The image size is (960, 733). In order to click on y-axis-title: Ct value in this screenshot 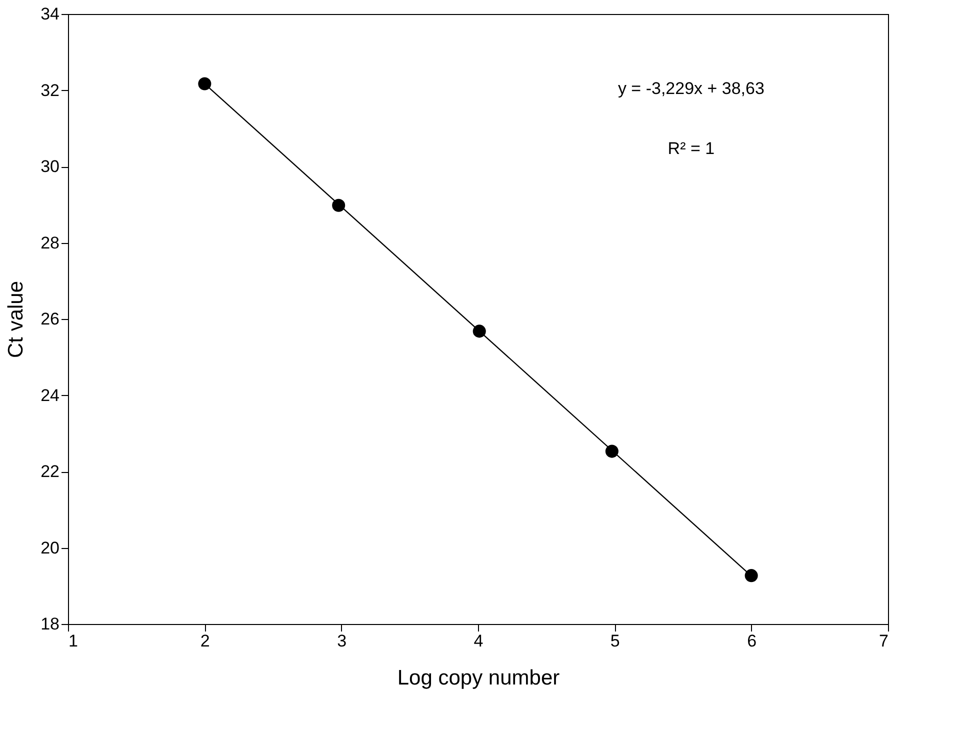, I will do `click(16, 319)`.